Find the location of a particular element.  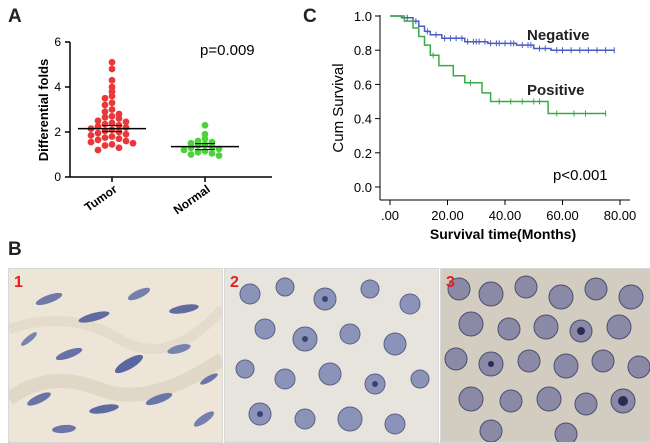

x-tick-label: 60.00 is located at coordinates (562, 215).